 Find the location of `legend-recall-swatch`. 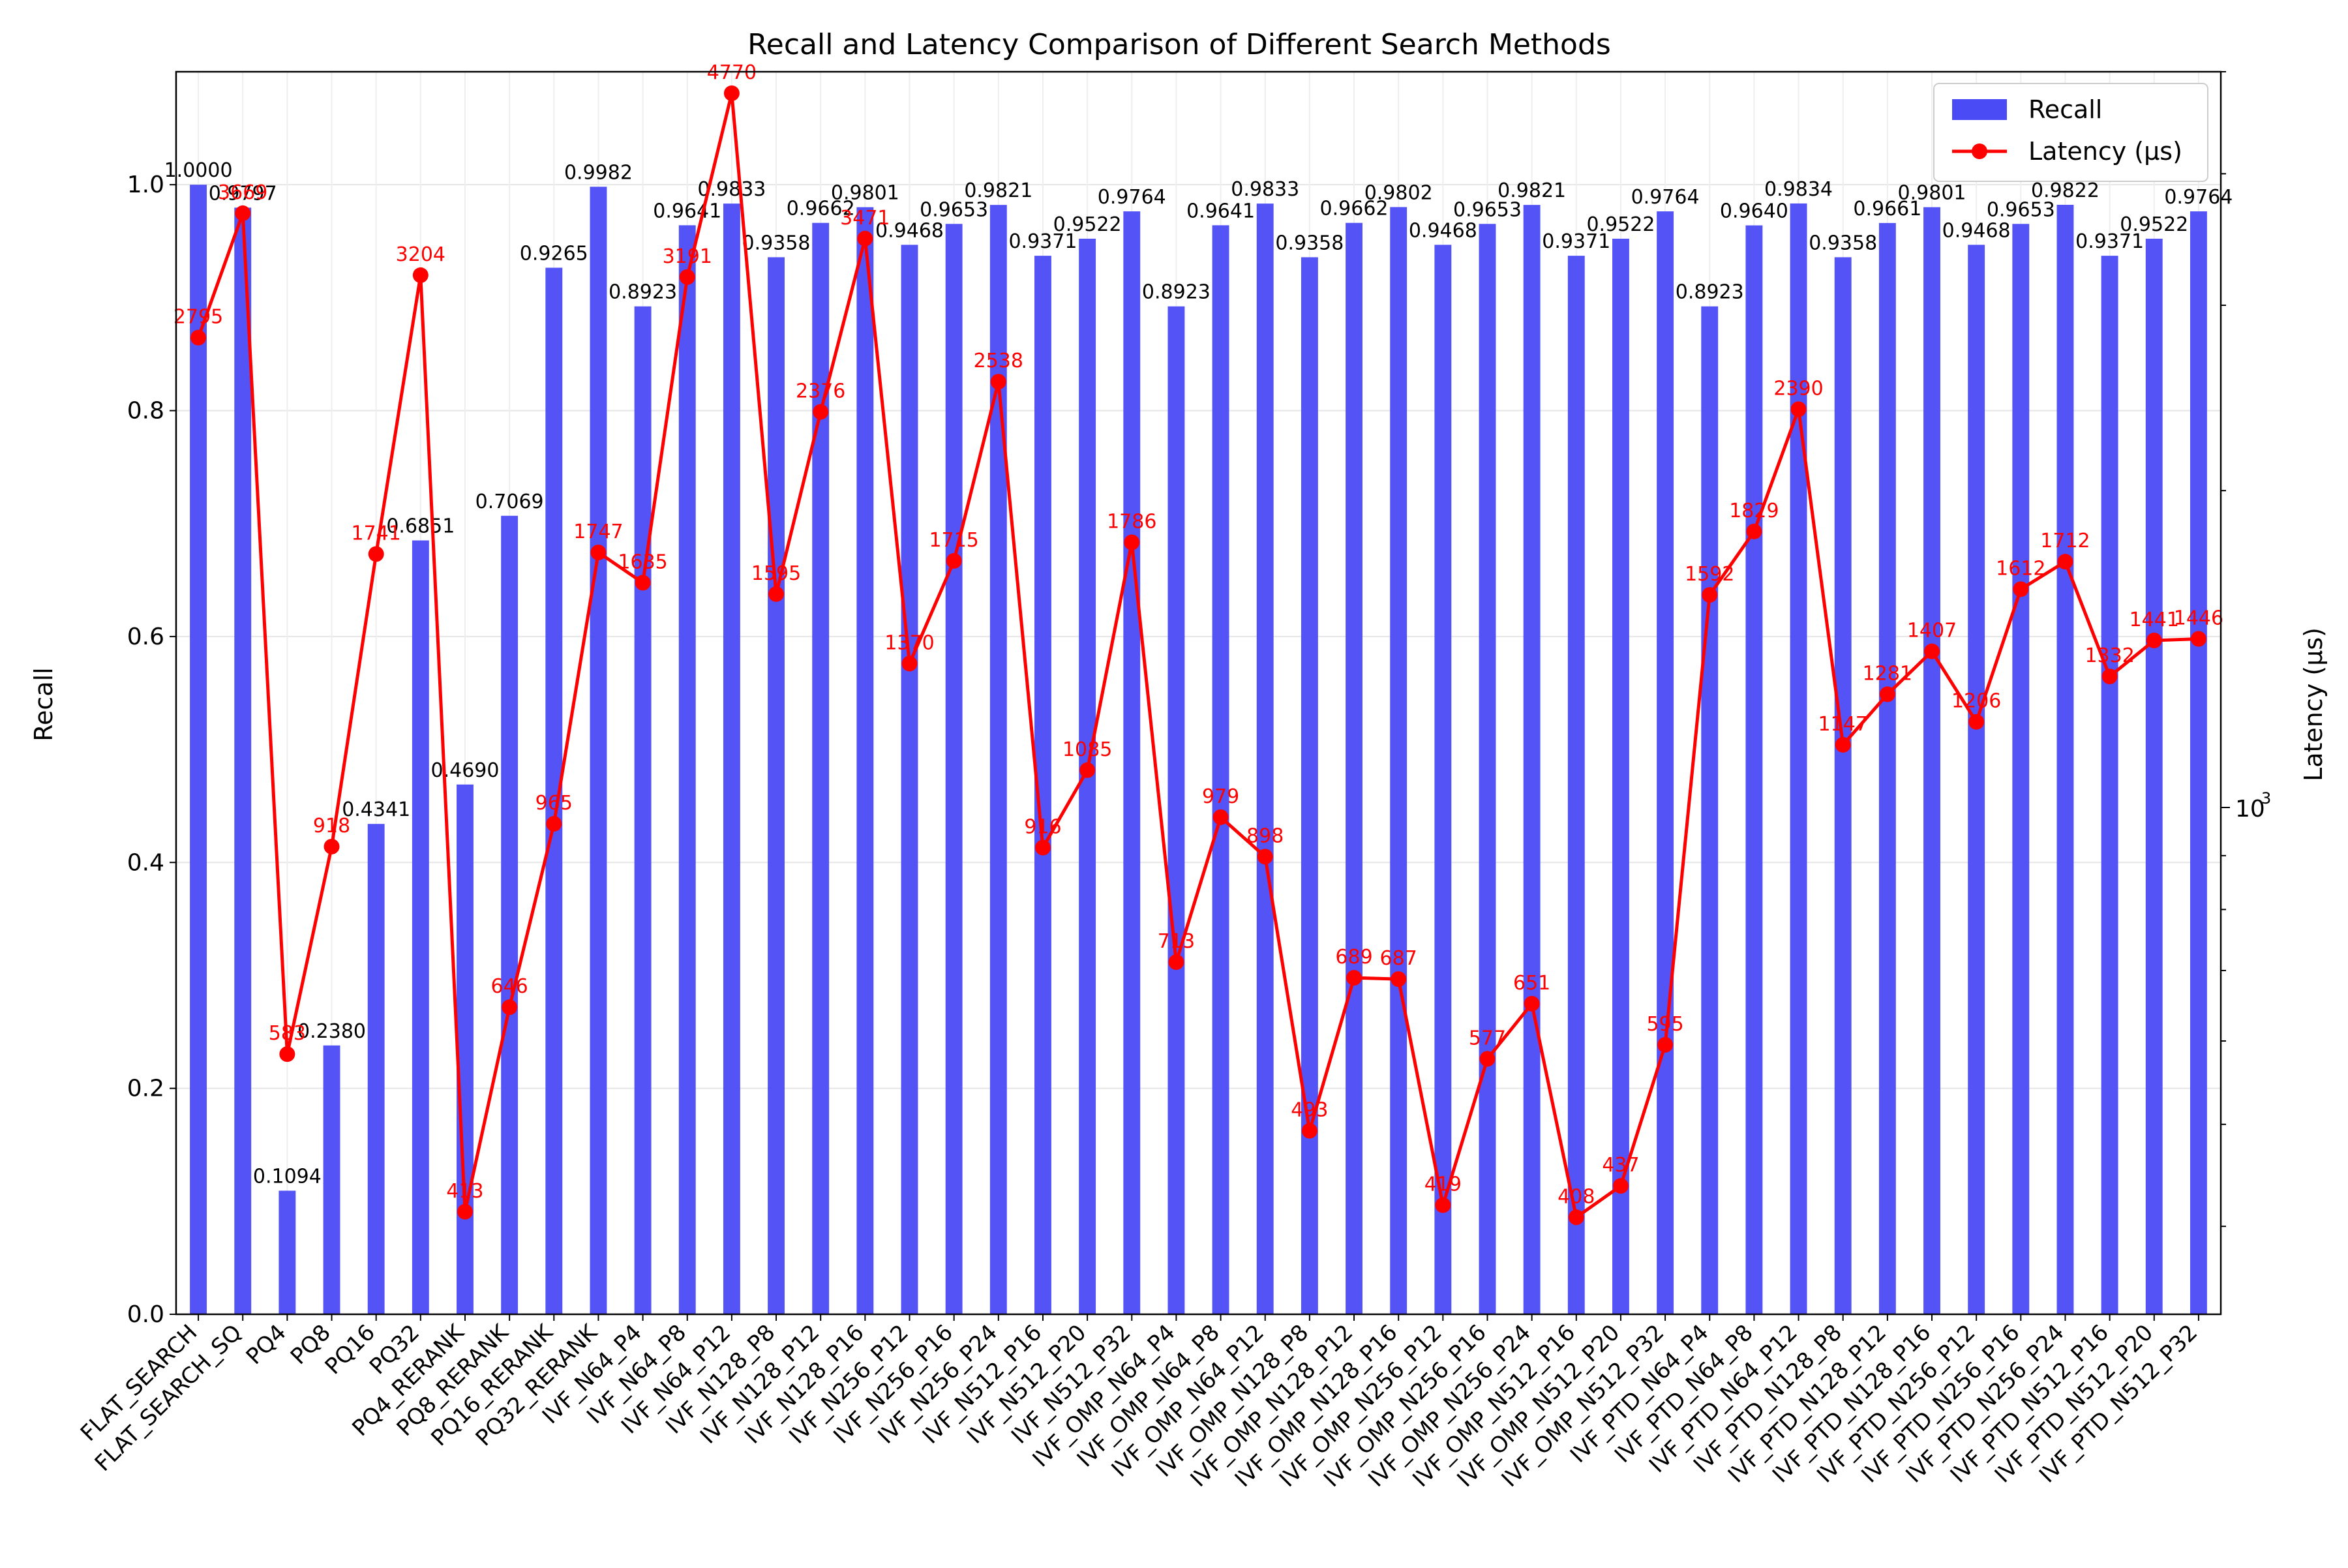

legend-recall-swatch is located at coordinates (1980, 109).